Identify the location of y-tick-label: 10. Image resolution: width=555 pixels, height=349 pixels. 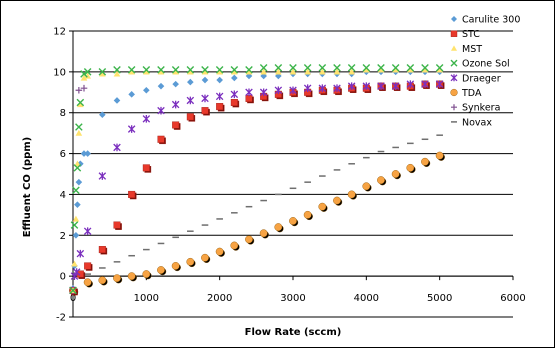
(59, 72).